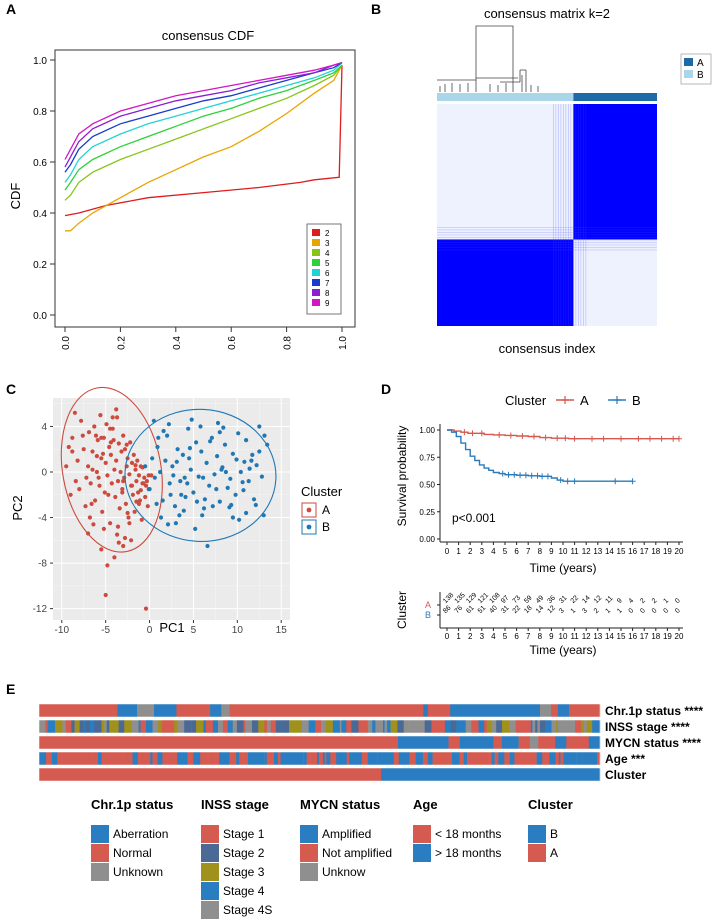  What do you see at coordinates (643, 611) in the screenshot?
I see `risk-count: 0` at bounding box center [643, 611].